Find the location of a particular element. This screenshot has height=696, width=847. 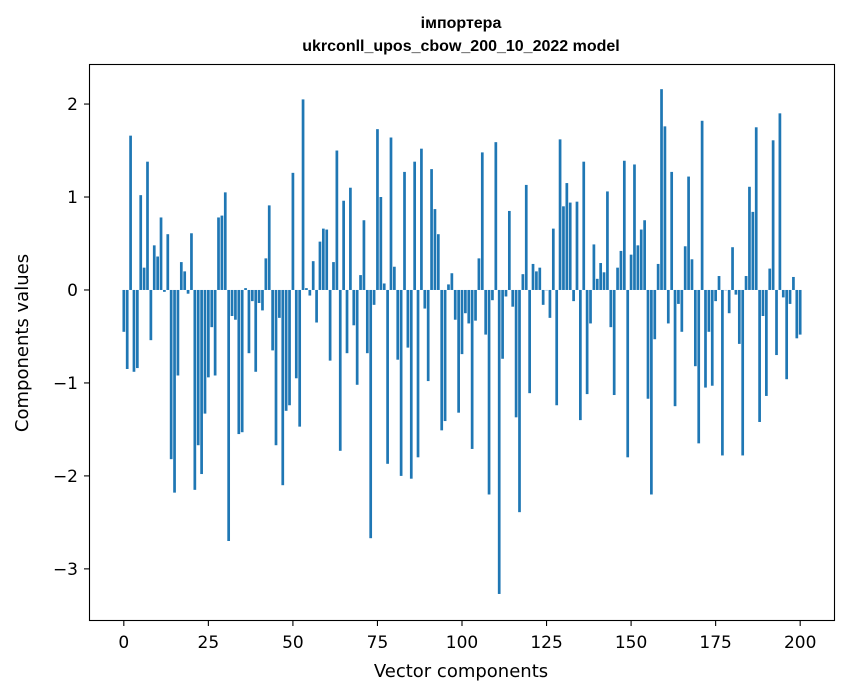

x-tick-label-1: 25 is located at coordinates (209, 643).